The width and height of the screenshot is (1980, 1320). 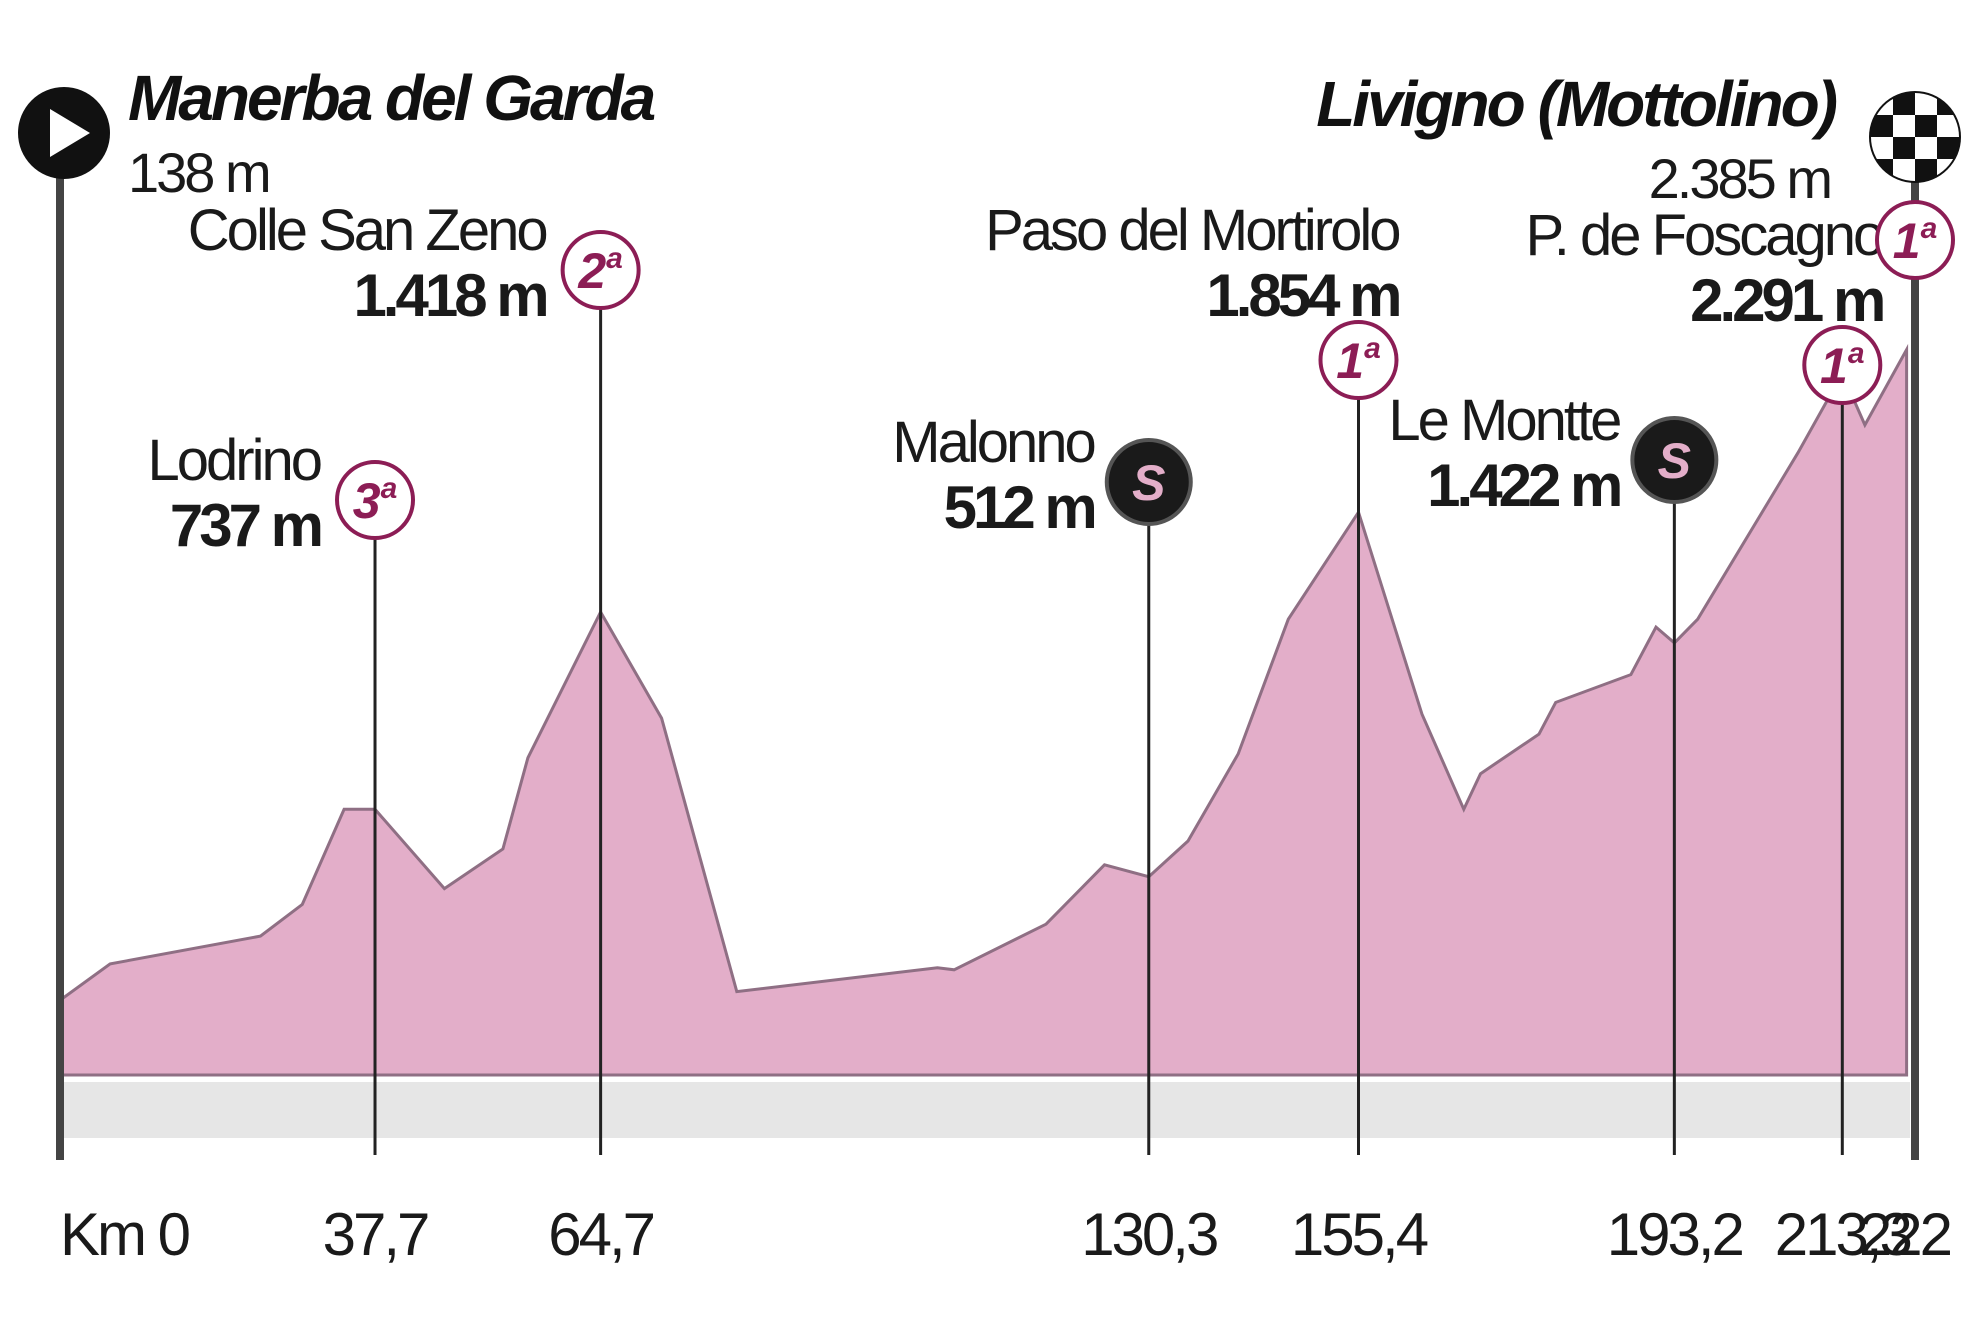 I want to click on finish-category-badge: 1a, so click(x=1915, y=240).